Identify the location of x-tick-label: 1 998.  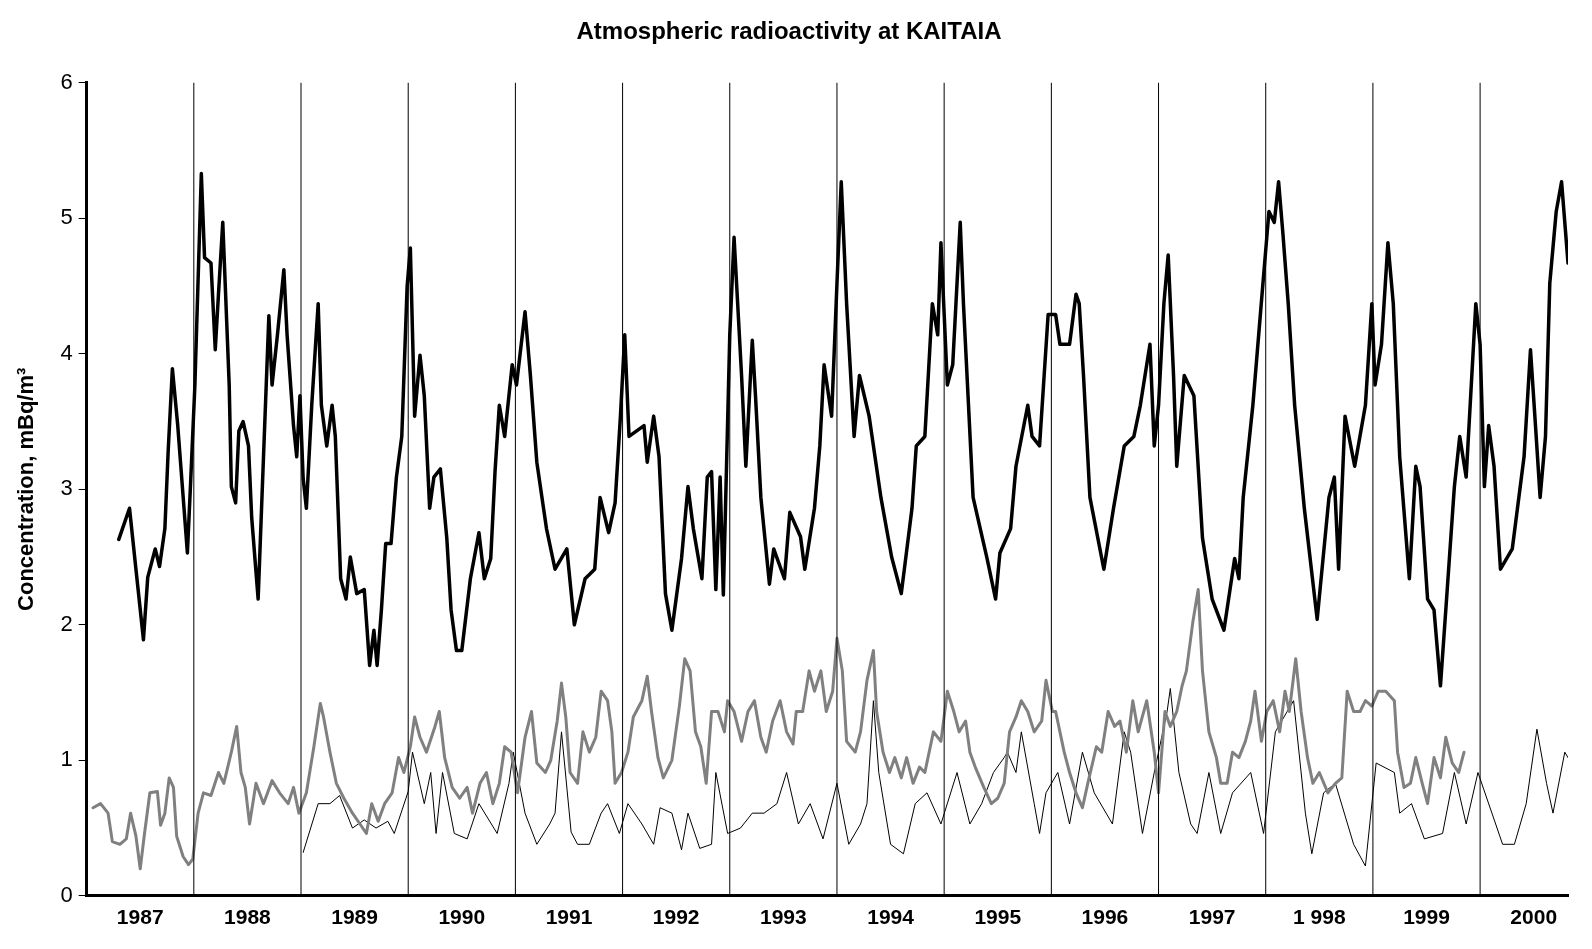
(1319, 917).